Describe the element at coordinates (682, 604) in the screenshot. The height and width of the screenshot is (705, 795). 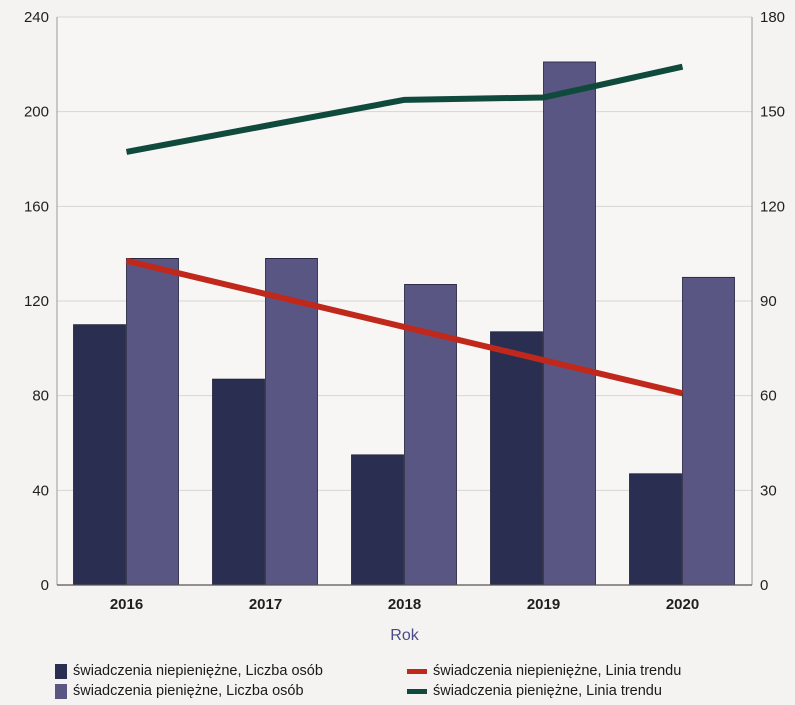
I see `x-category-label: 2020` at that location.